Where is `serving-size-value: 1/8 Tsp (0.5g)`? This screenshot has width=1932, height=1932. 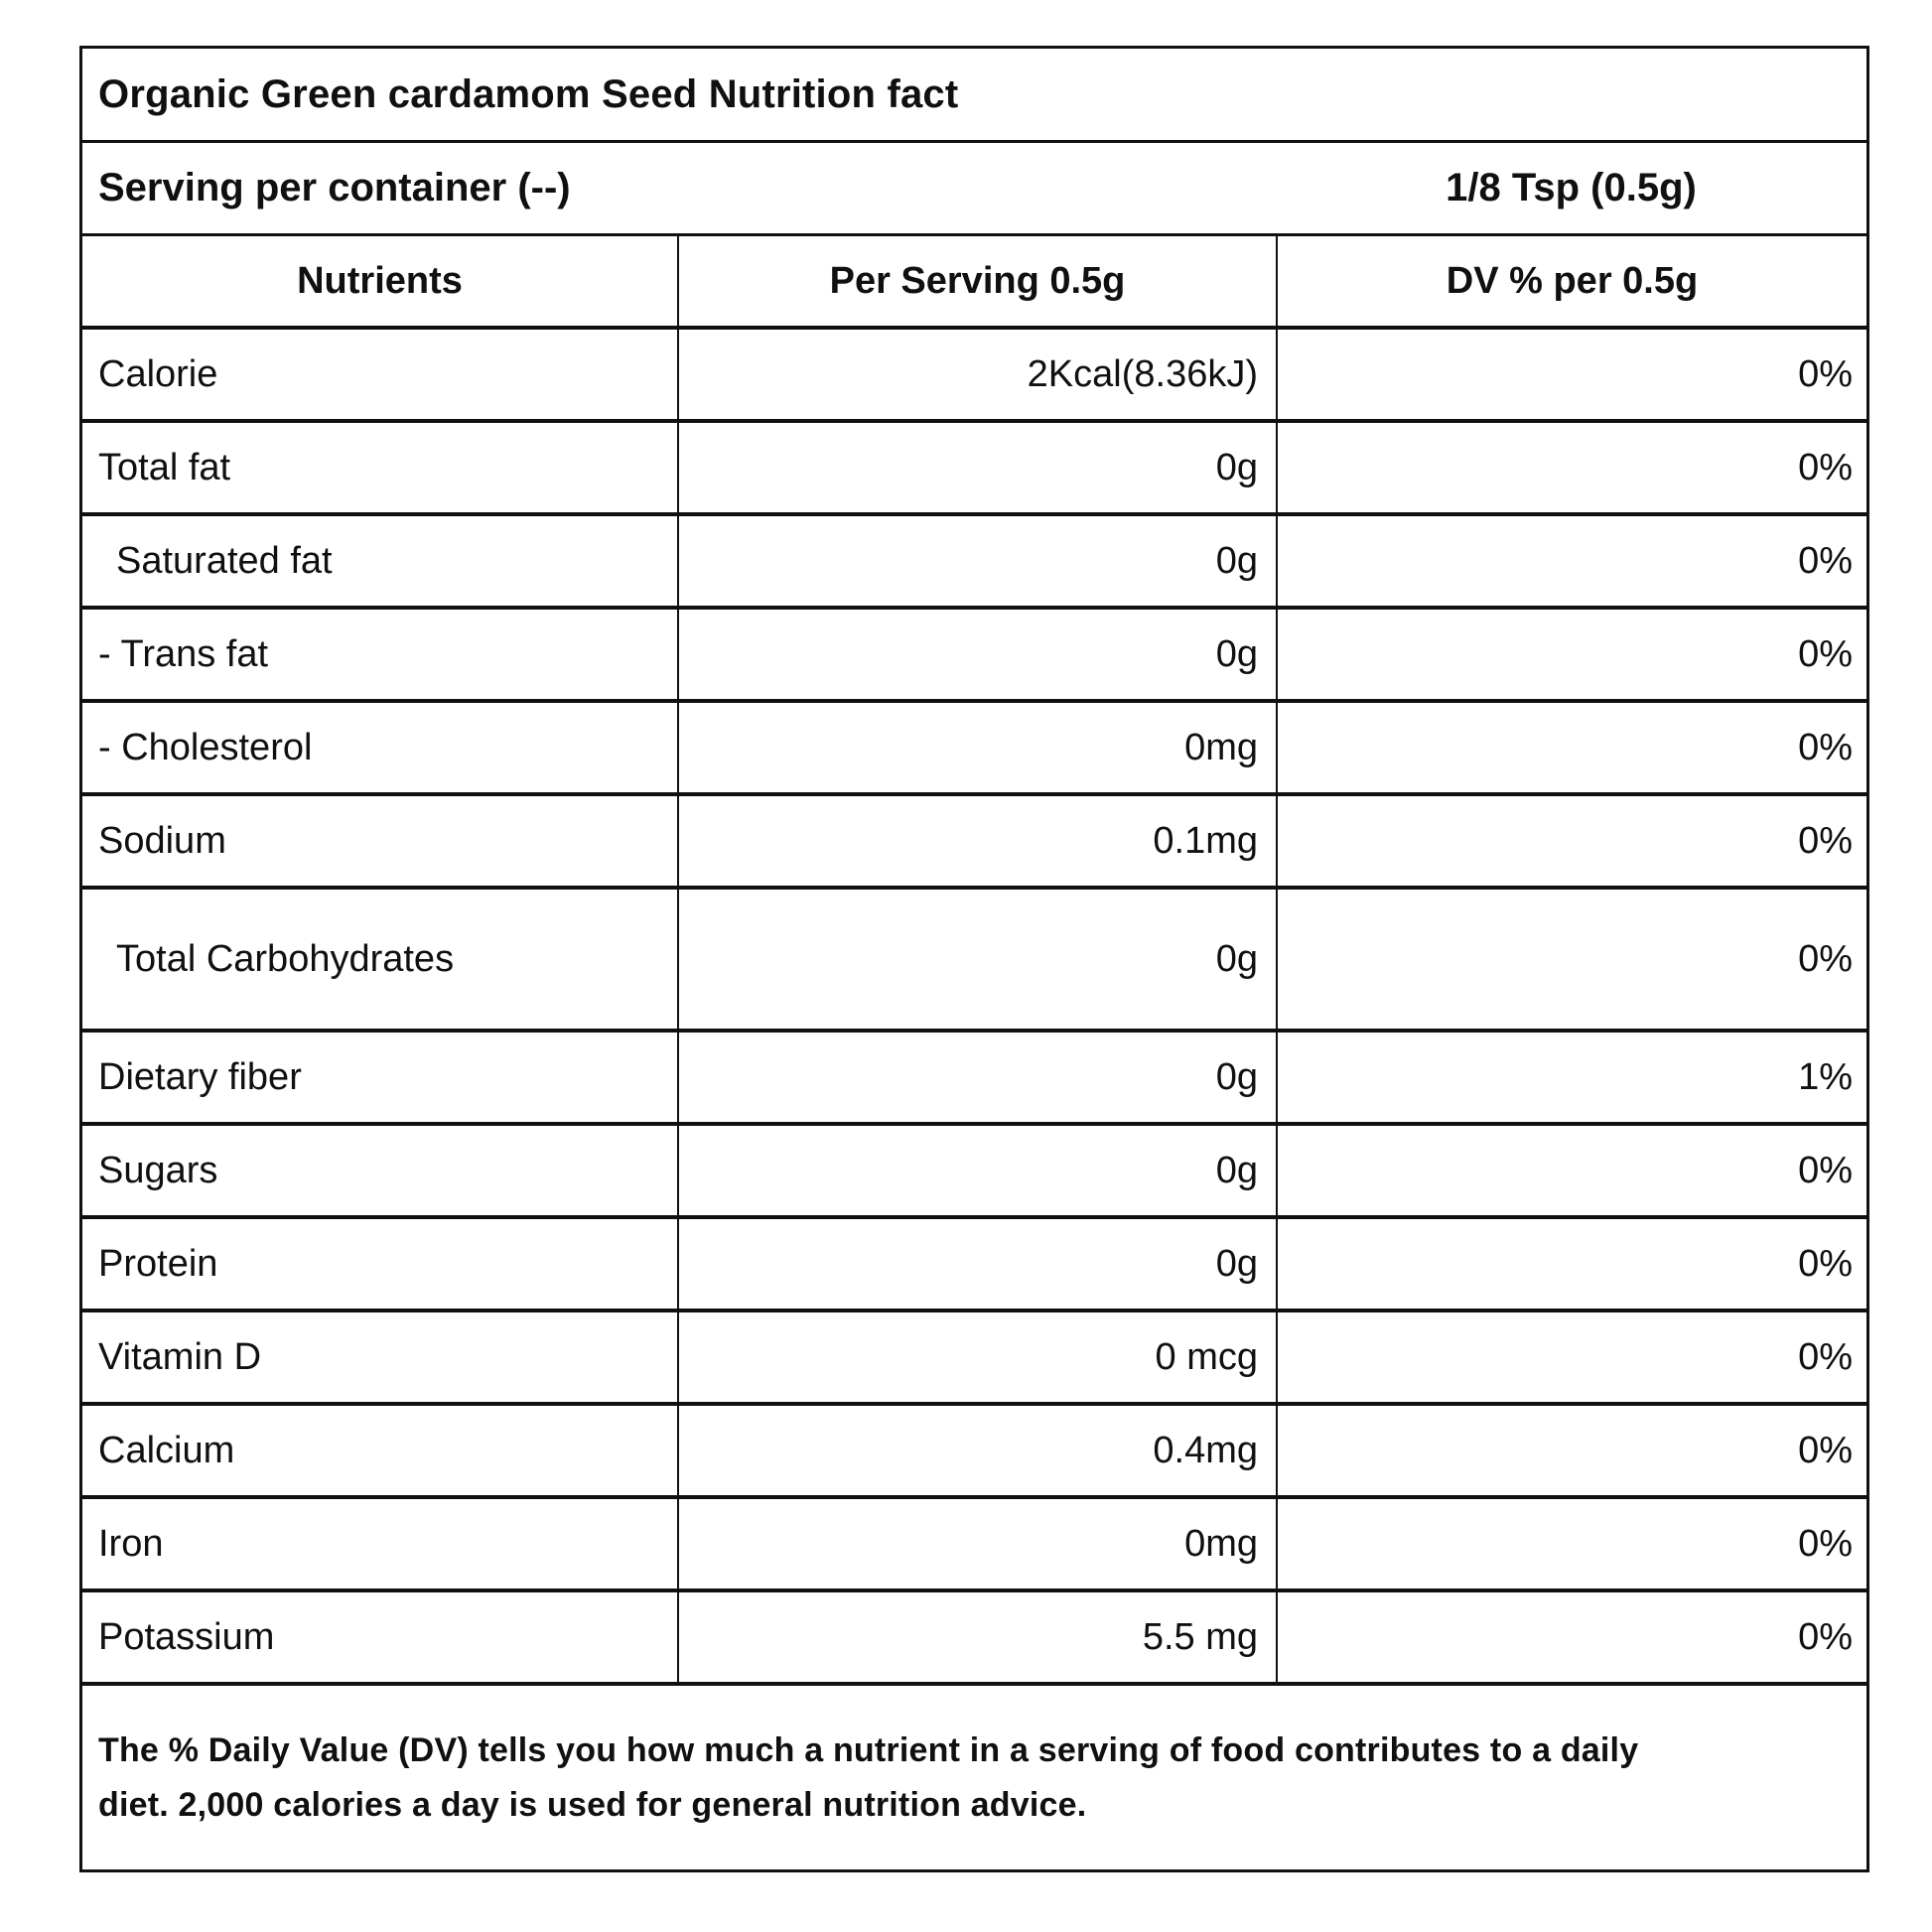 serving-size-value: 1/8 Tsp (0.5g) is located at coordinates (1571, 187).